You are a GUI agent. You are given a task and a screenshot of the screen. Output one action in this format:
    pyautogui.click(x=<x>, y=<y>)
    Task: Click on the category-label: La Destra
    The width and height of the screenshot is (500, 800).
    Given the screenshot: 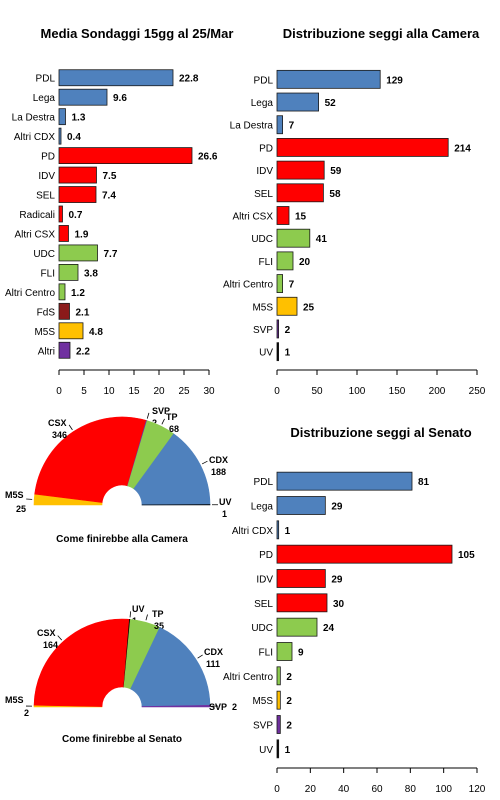 What is the action you would take?
    pyautogui.click(x=252, y=126)
    